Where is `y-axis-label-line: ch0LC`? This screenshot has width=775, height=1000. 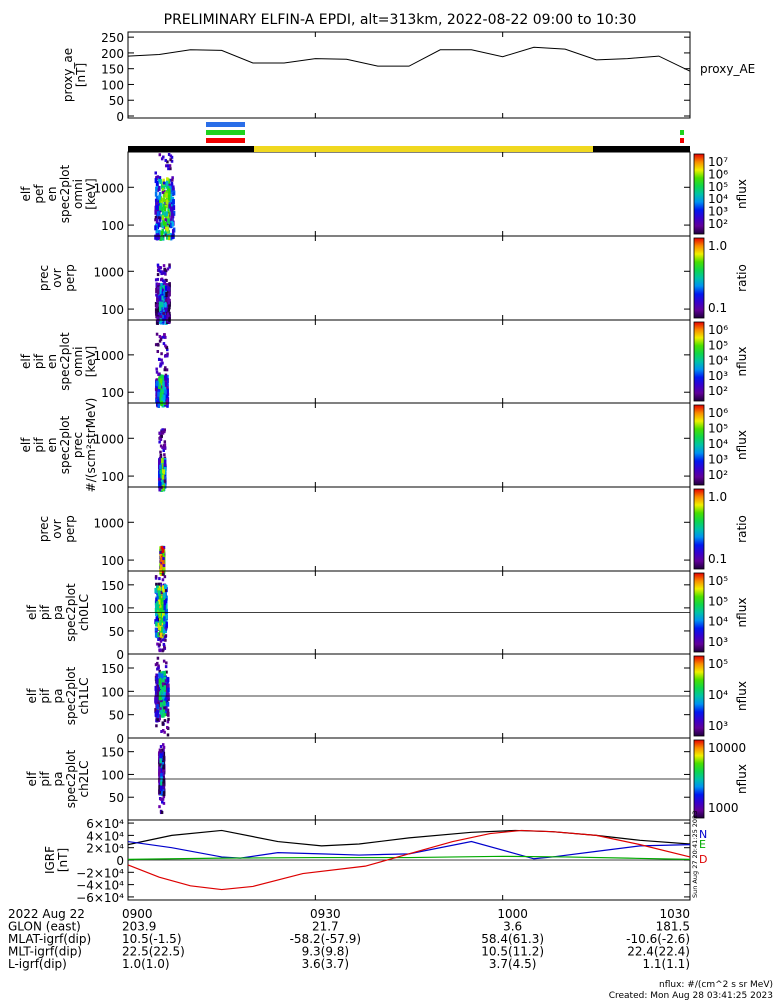
y-axis-label-line: ch0LC is located at coordinates (84, 612).